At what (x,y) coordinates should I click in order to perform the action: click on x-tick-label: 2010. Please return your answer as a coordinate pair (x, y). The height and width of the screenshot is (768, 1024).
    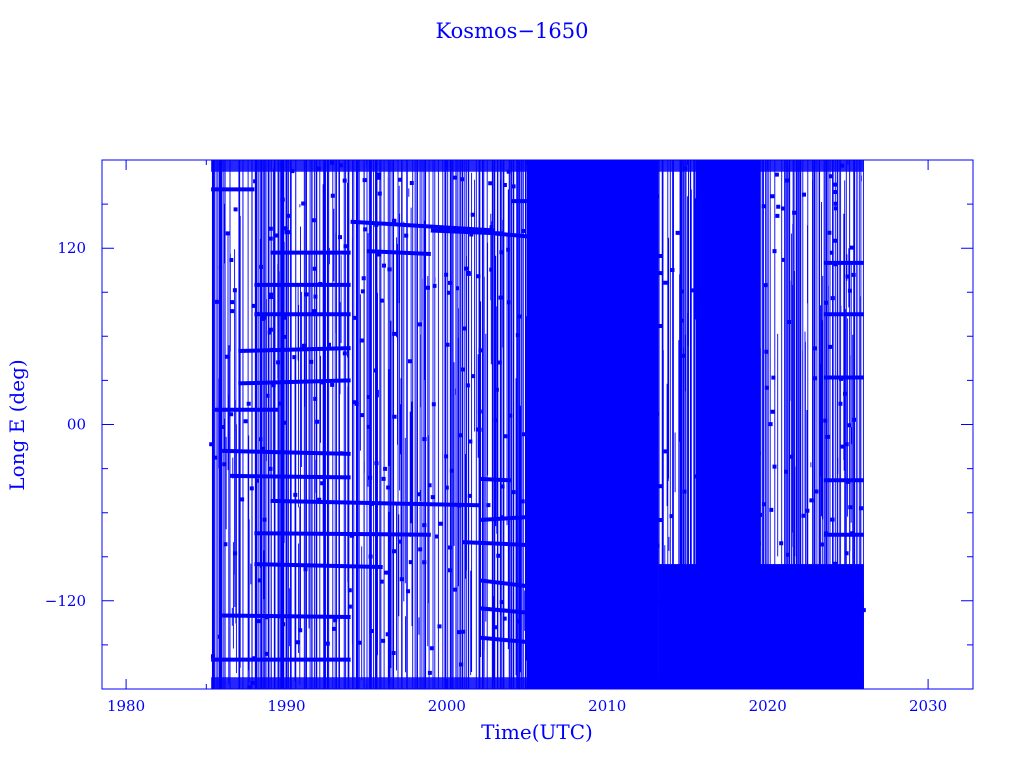
    Looking at the image, I should click on (607, 706).